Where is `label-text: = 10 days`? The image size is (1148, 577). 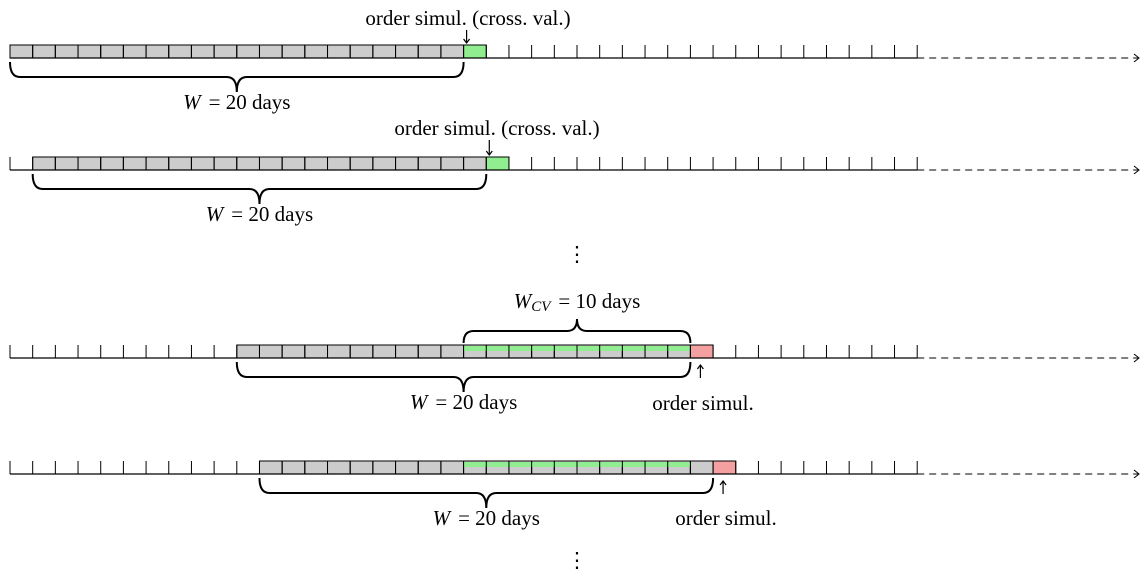
label-text: = 10 days is located at coordinates (599, 301).